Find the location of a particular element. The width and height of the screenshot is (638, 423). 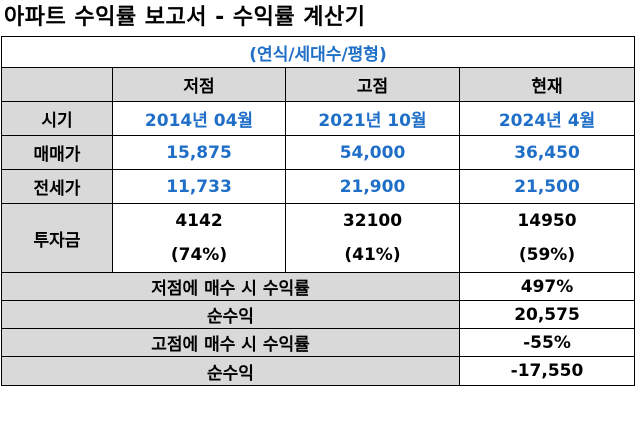

summary-value-low-profit: 20,575 is located at coordinates (547, 314).